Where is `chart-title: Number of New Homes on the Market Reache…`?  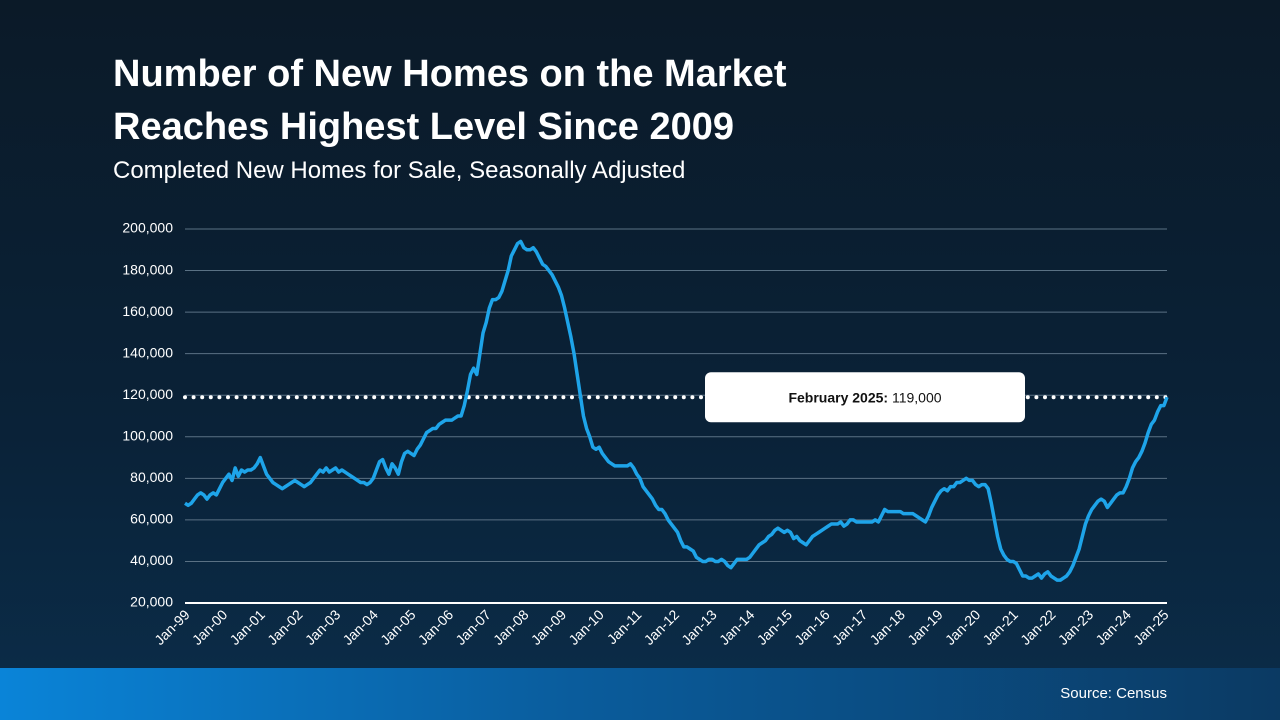 chart-title: Number of New Homes on the Market Reache… is located at coordinates (450, 100).